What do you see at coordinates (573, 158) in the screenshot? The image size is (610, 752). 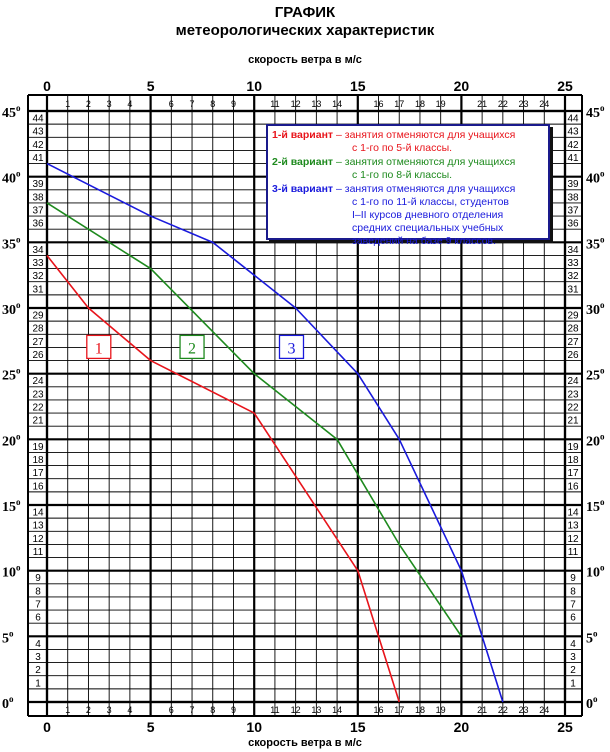 I see `y-tick-right: 41` at bounding box center [573, 158].